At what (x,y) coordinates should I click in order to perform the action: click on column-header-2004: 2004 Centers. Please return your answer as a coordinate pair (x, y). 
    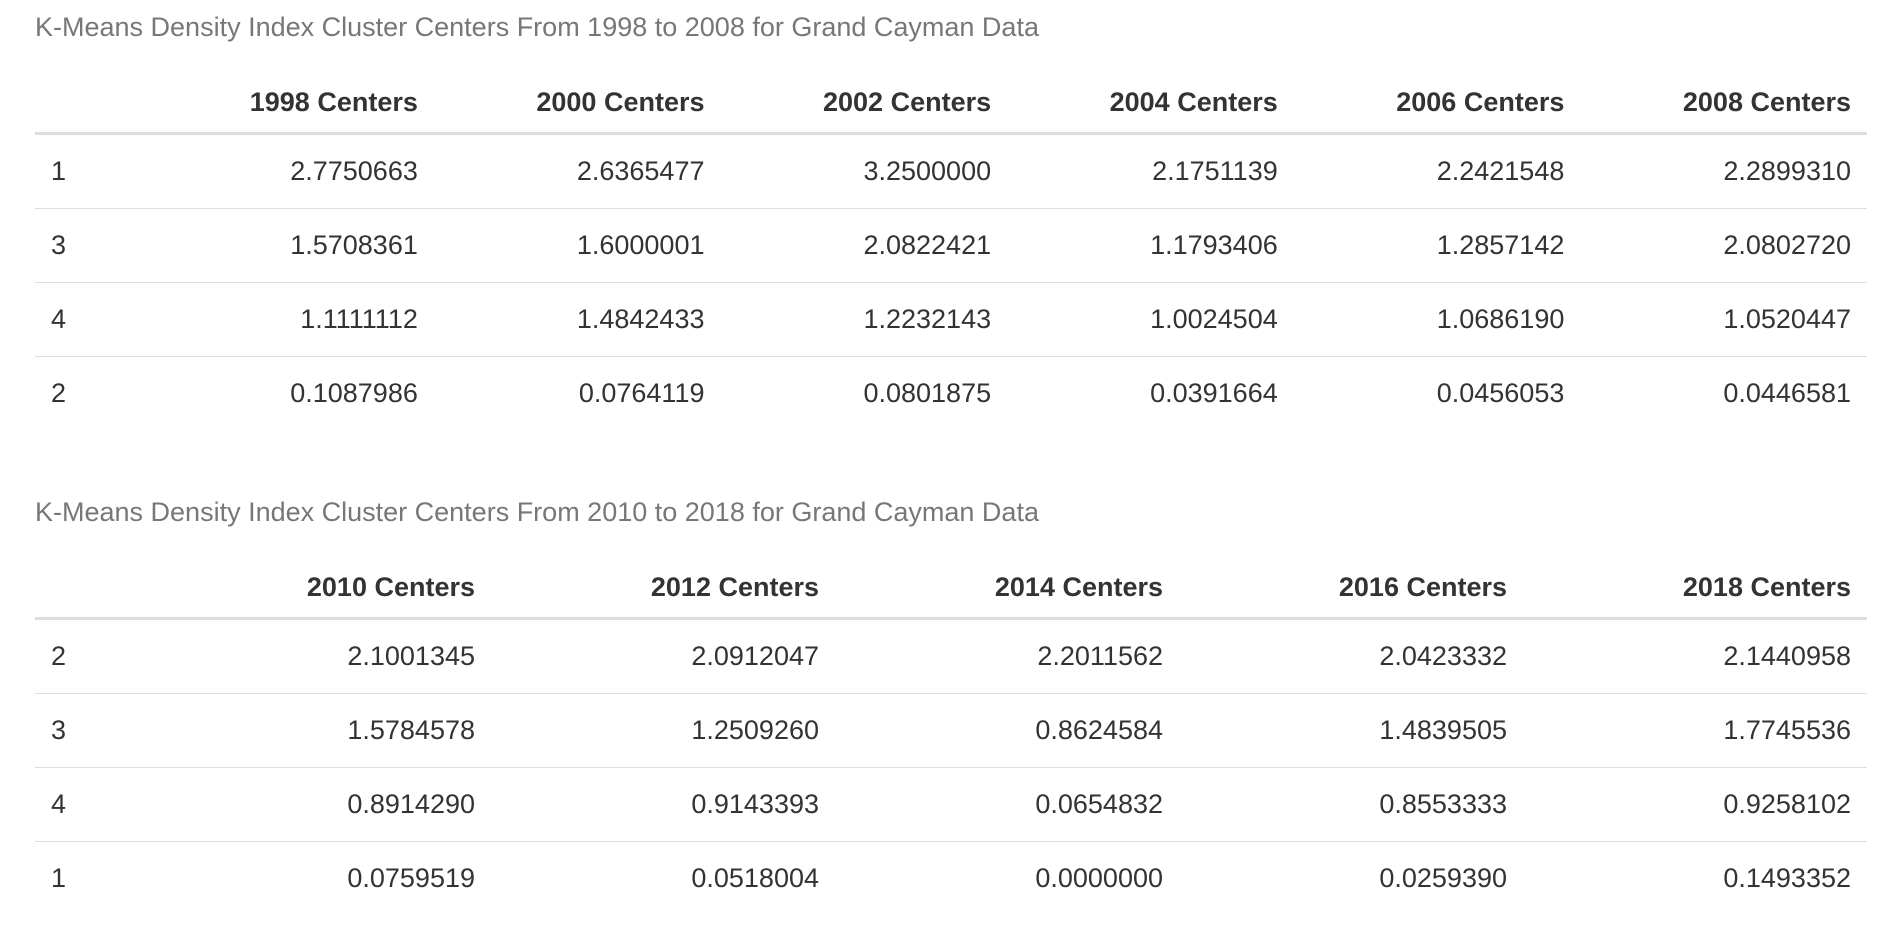
    Looking at the image, I should click on (1150, 103).